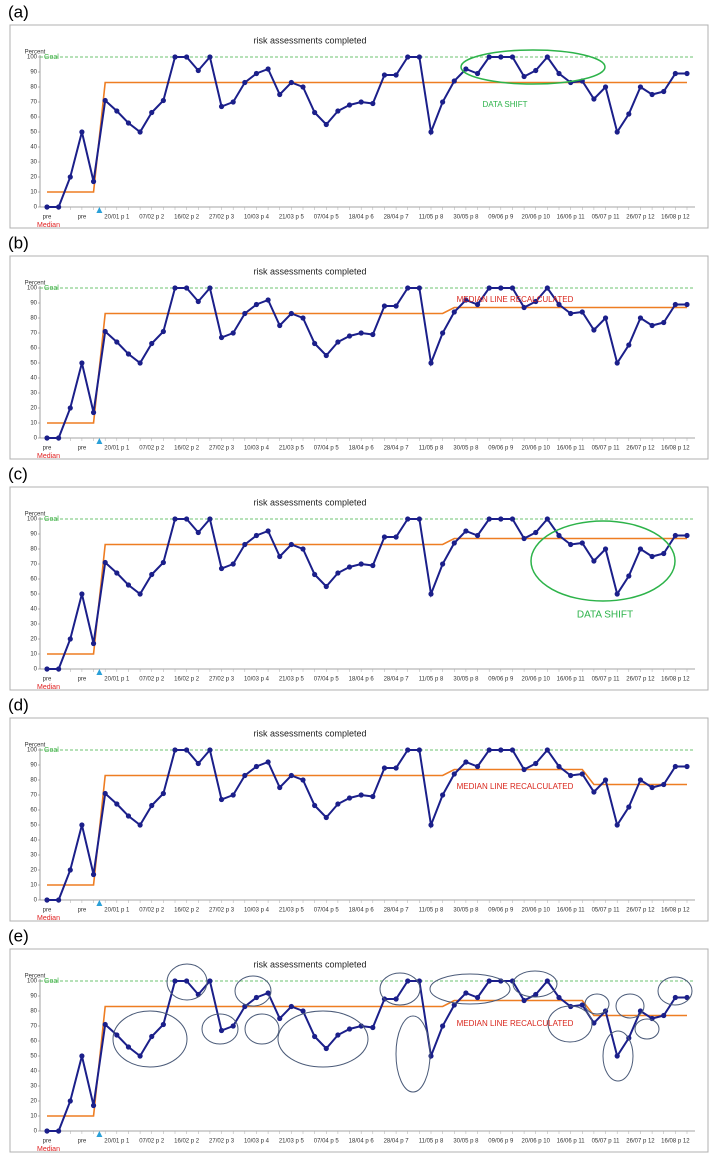 The height and width of the screenshot is (1158, 720). I want to click on start-marker, so click(99, 1134).